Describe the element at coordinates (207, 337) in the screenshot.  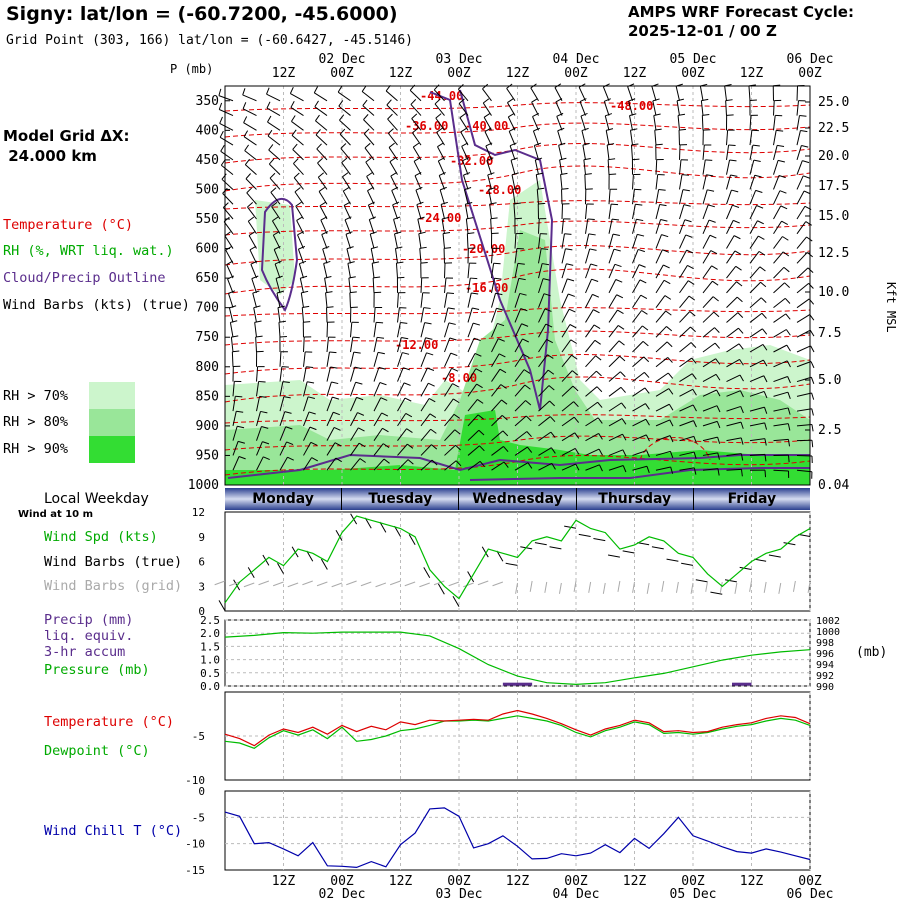
I see `pressure-tick-label: 750` at that location.